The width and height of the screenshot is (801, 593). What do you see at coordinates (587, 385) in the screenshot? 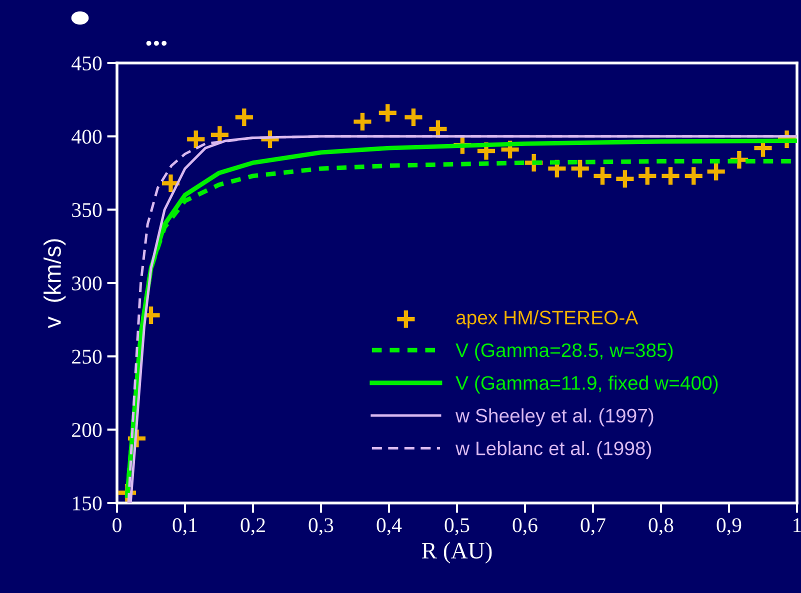
I see `legend-label: V (Gamma=11.9, fixed w=400)` at bounding box center [587, 385].